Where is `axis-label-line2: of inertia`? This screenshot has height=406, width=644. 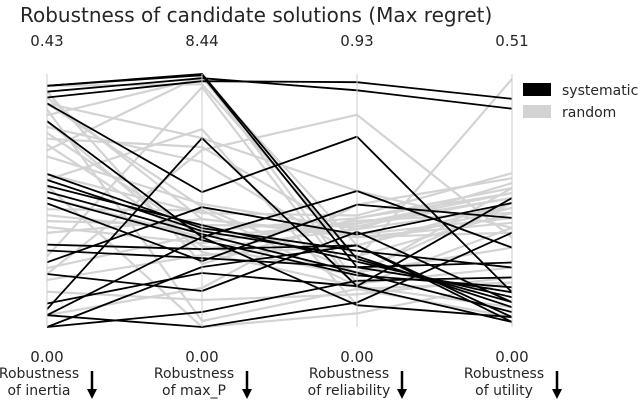 axis-label-line2: of inertia is located at coordinates (38, 391).